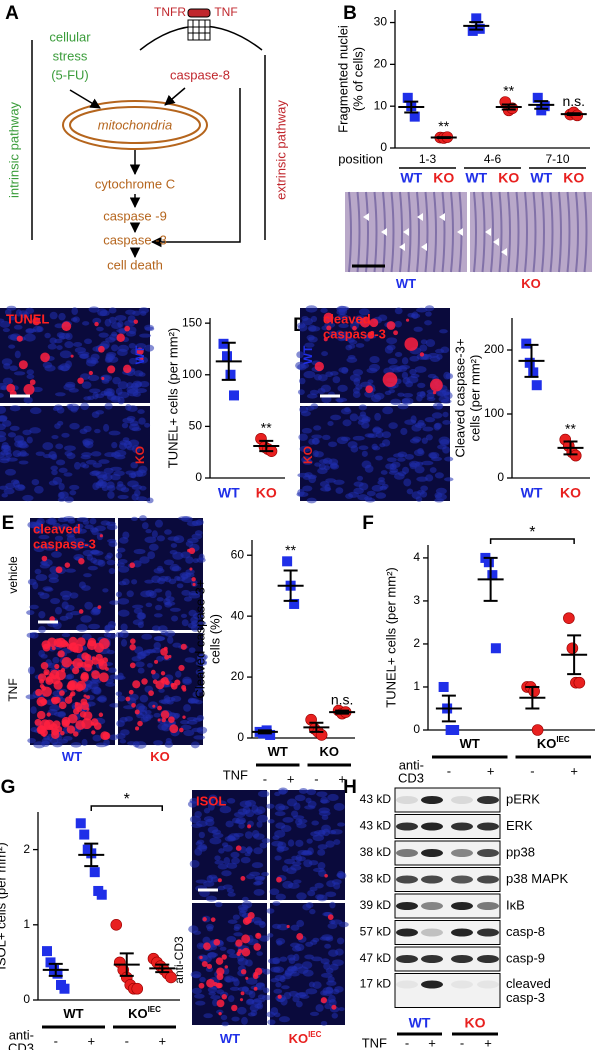  What do you see at coordinates (383, 147) in the screenshot?
I see `y-tick-label: 0` at bounding box center [383, 147].